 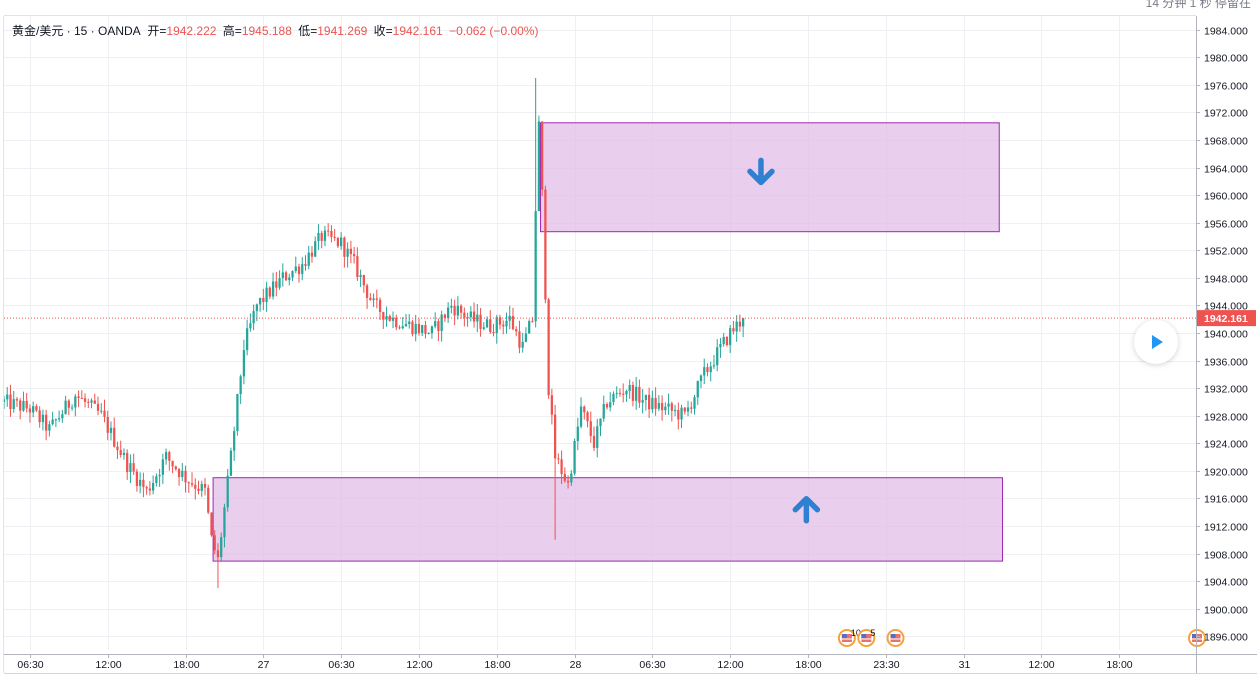 What do you see at coordinates (1156, 342) in the screenshot?
I see `scroll-to-realtime-button` at bounding box center [1156, 342].